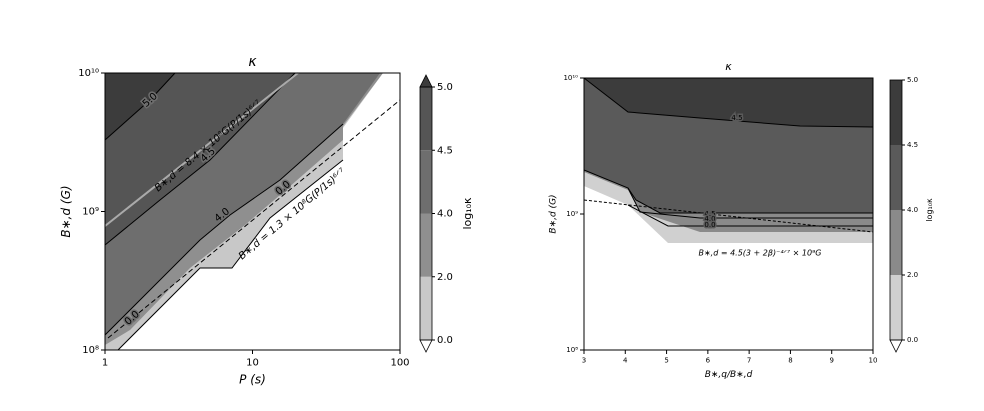 Image resolution: width=984 pixels, height=411 pixels. I want to click on x-tick-label: 100, so click(399, 363).